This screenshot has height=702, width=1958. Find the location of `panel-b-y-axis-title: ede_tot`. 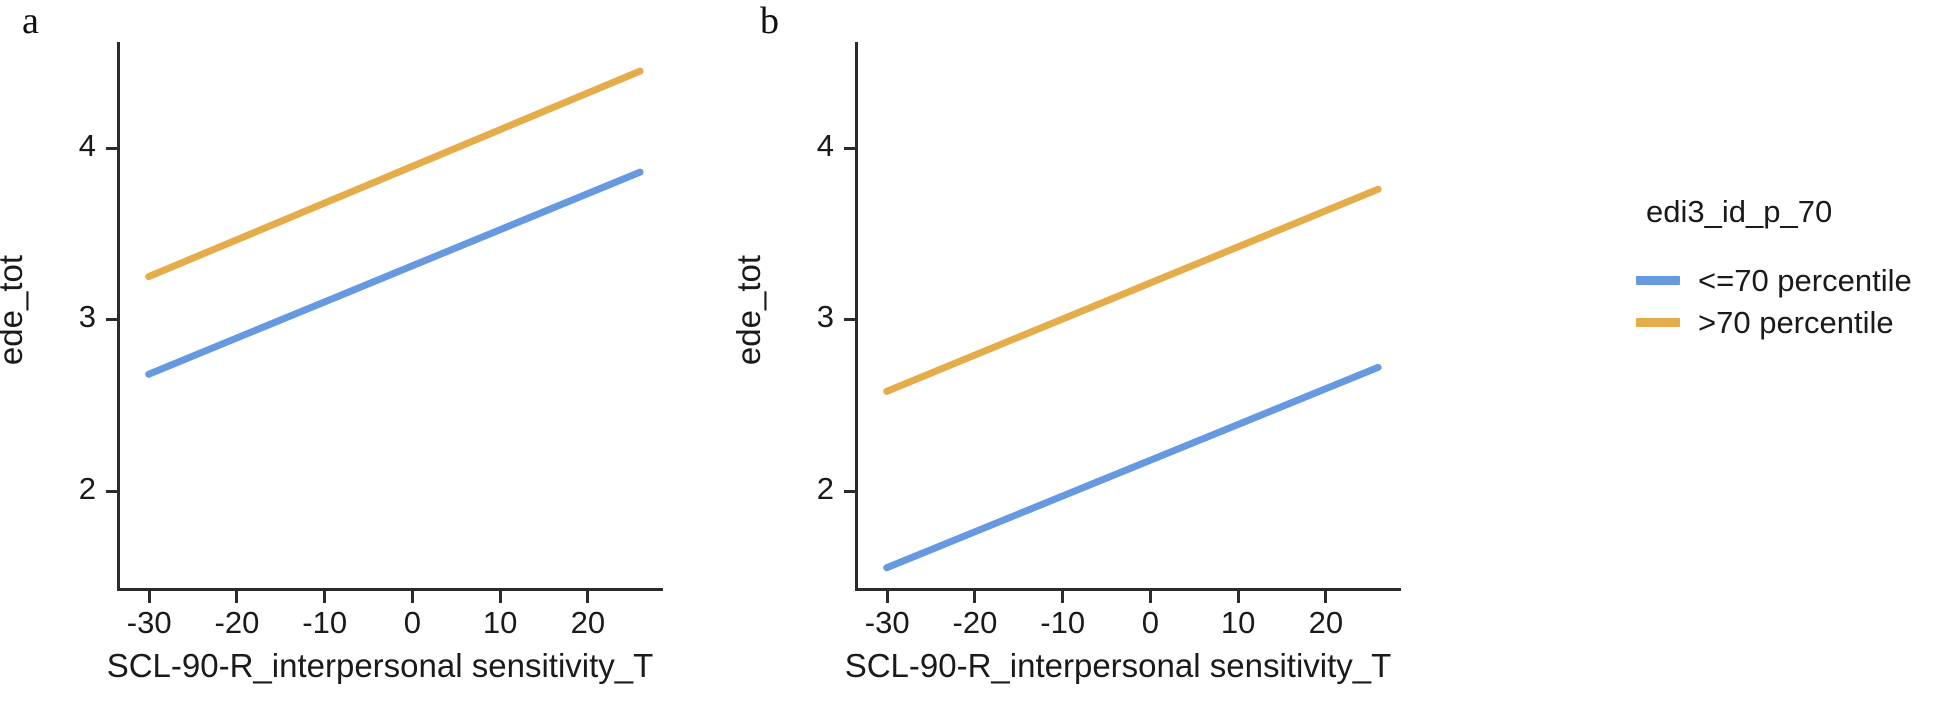

panel-b-y-axis-title: ede_tot is located at coordinates (748, 310).